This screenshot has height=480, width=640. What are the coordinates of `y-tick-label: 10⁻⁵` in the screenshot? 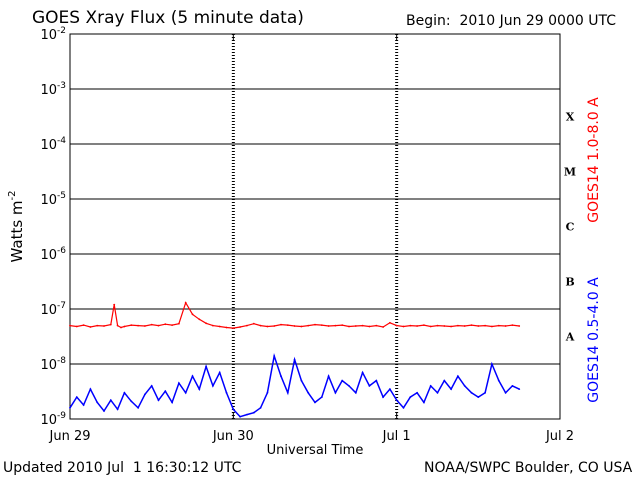 It's located at (53, 199).